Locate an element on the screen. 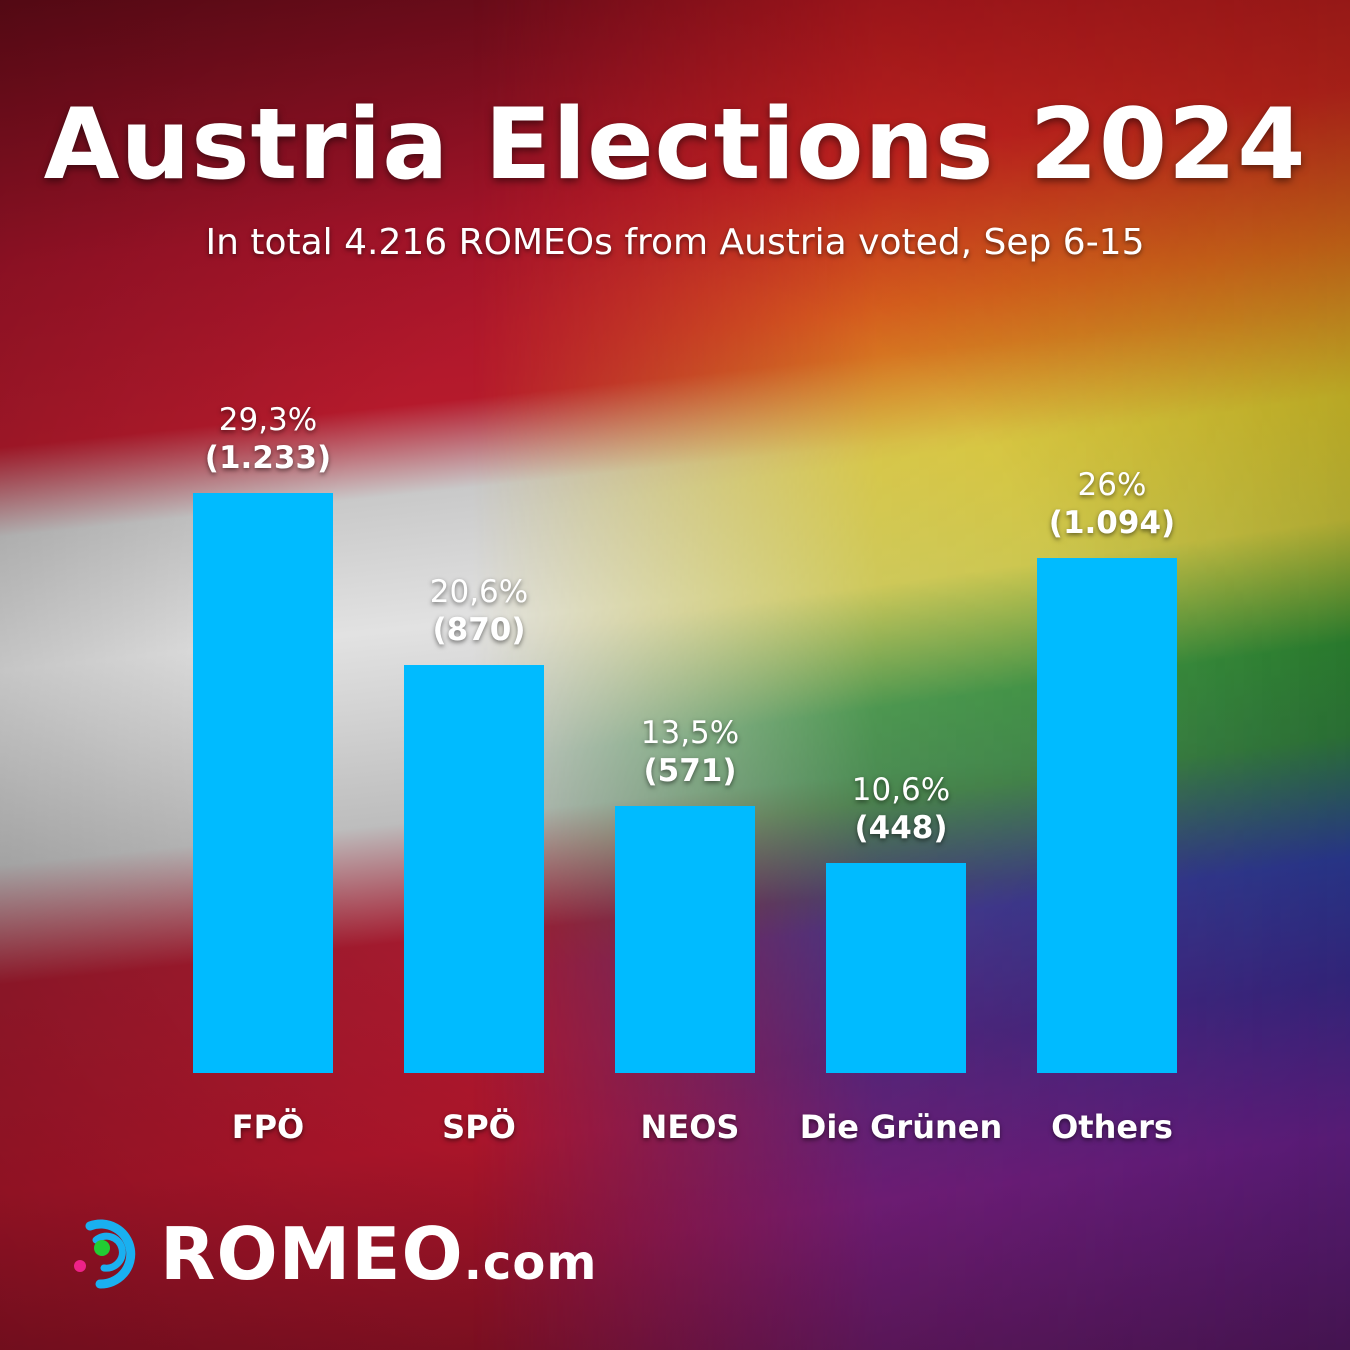  category-label: FPÖ is located at coordinates (268, 1127).